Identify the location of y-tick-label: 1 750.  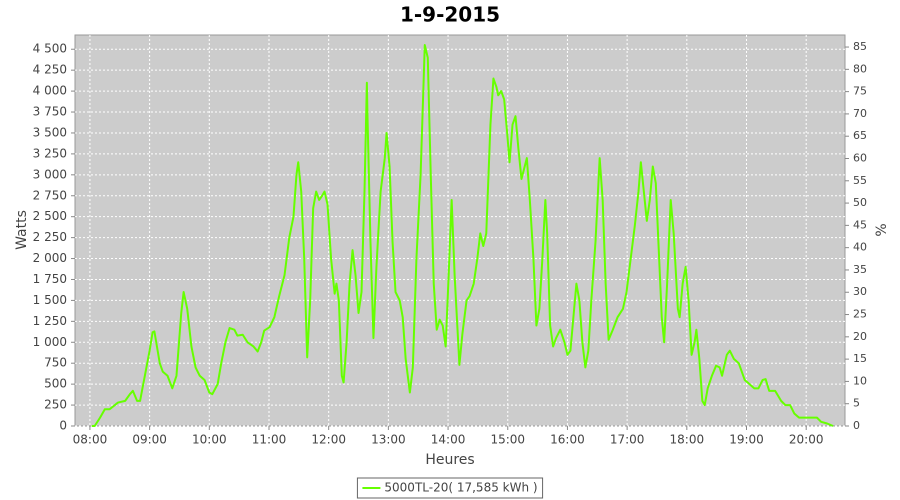
(50, 279).